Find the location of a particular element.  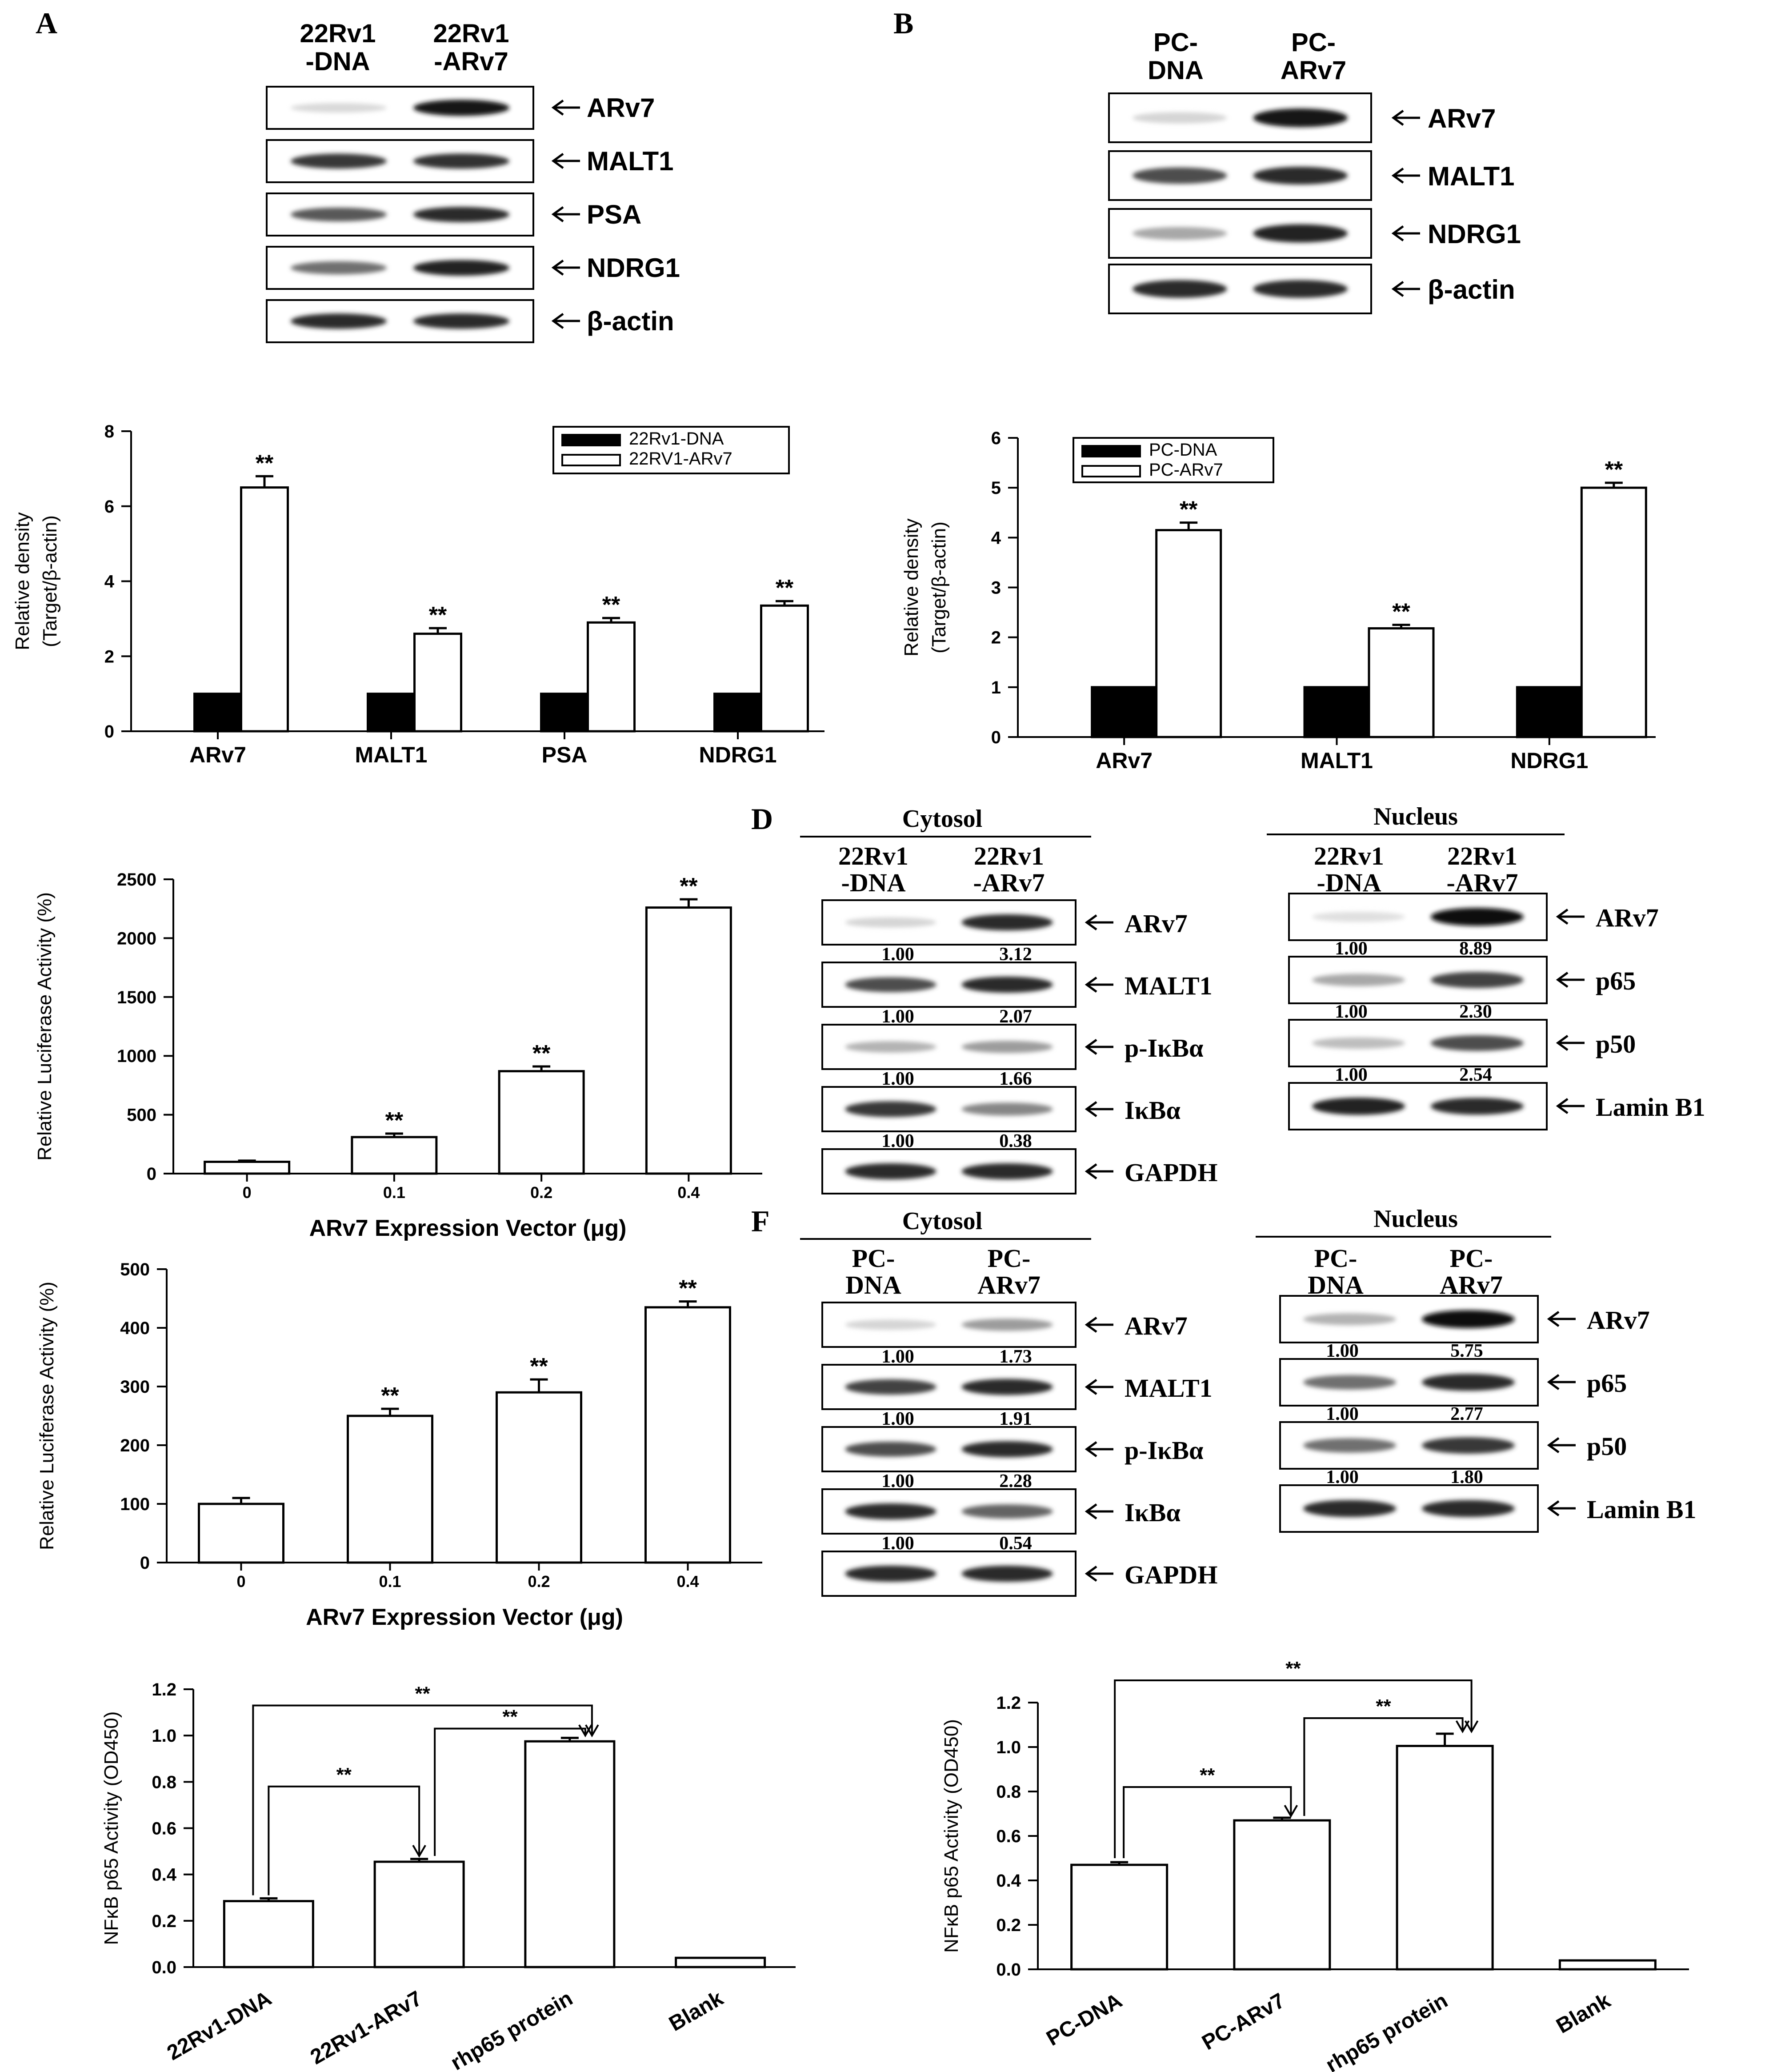

band-label: NDRG1 is located at coordinates (633, 268).